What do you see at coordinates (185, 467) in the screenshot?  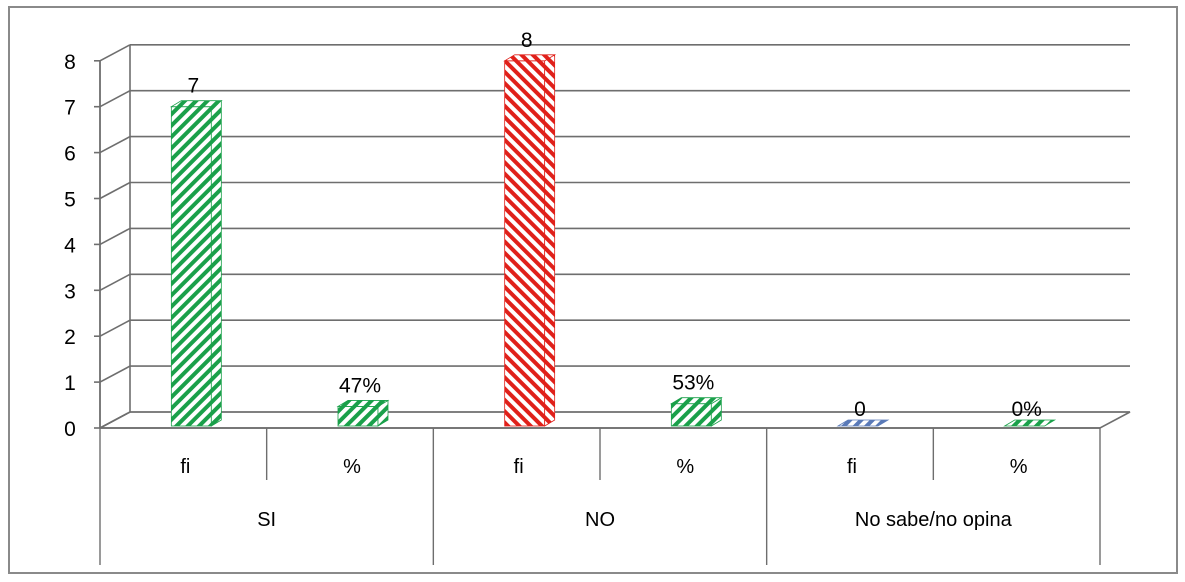 I see `category-label-0: fi` at bounding box center [185, 467].